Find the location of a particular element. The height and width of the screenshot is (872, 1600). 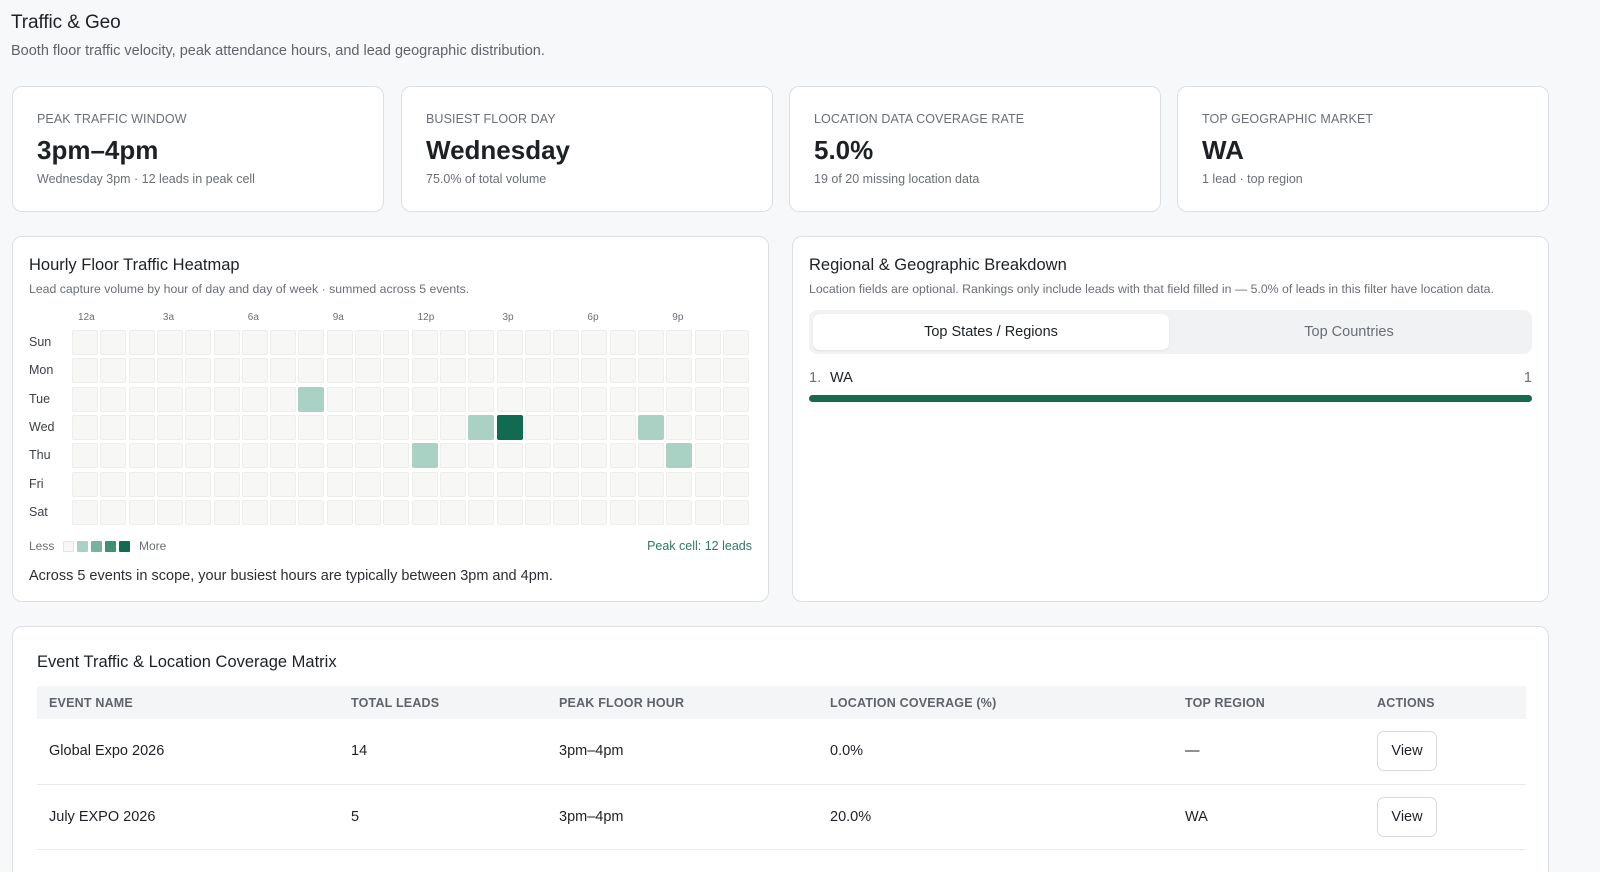

day-label: Sat is located at coordinates (38, 511).